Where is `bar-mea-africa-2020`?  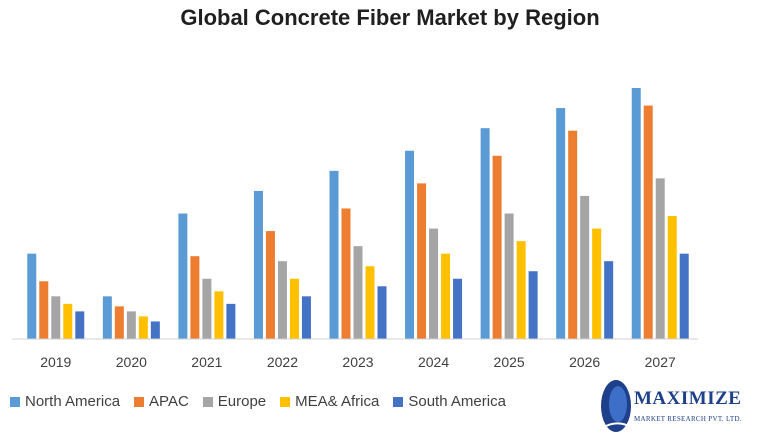 bar-mea-africa-2020 is located at coordinates (143, 327).